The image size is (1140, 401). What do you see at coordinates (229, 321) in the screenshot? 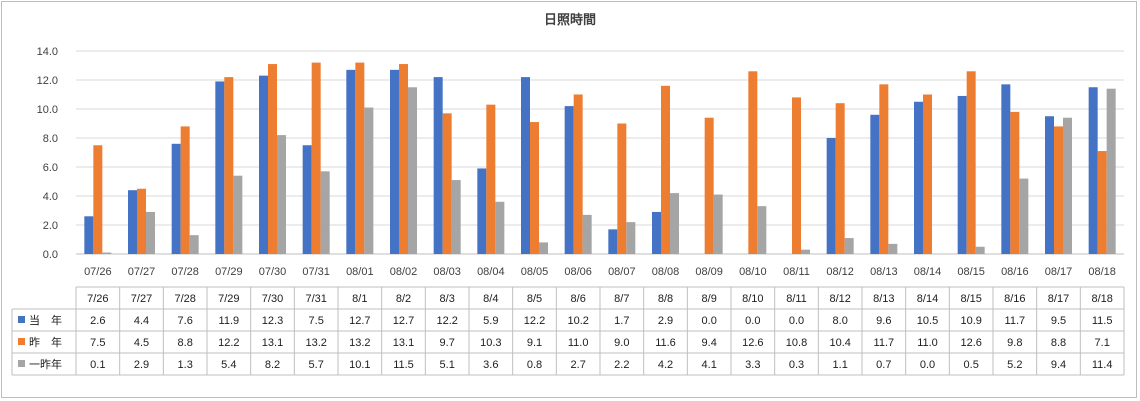
I see `table-cell: 11.9` at bounding box center [229, 321].